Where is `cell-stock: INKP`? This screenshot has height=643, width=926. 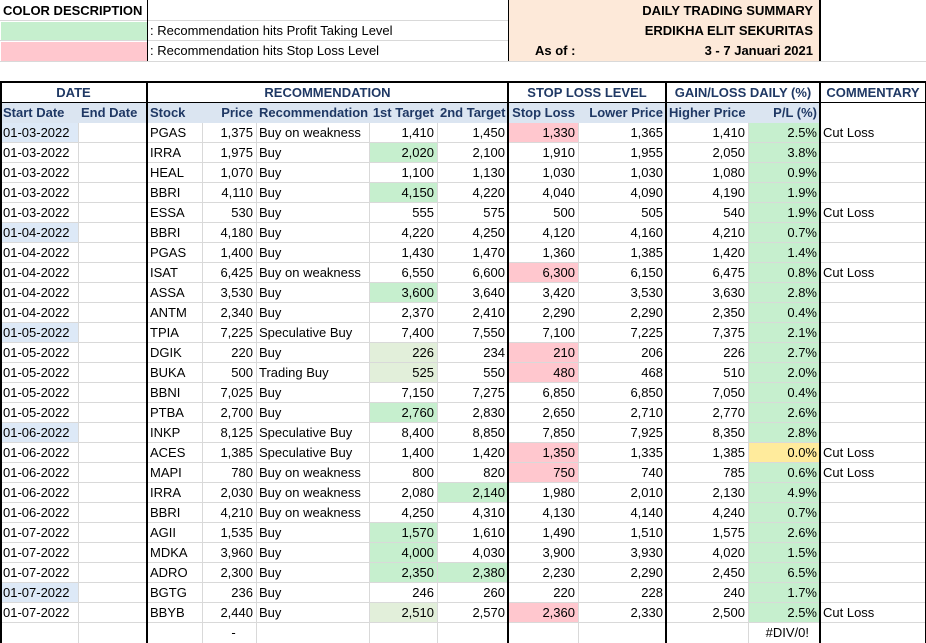
cell-stock: INKP is located at coordinates (165, 432).